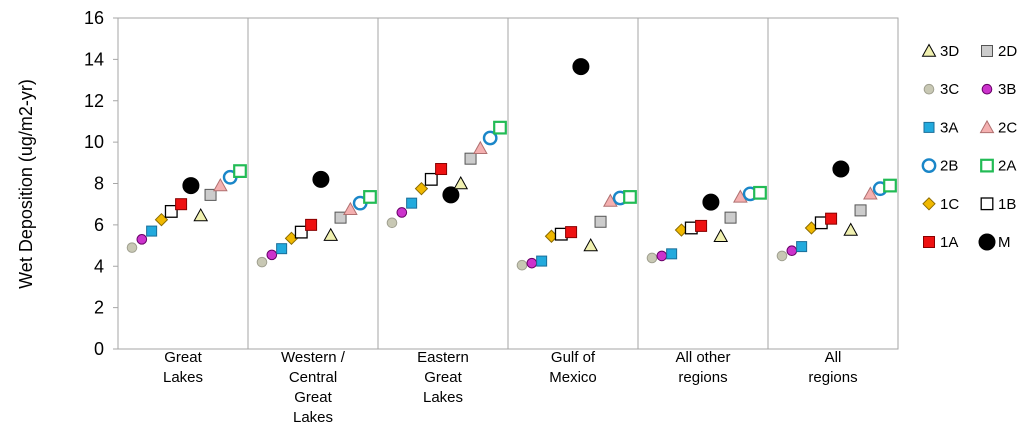 This screenshot has height=434, width=1034. What do you see at coordinates (99, 225) in the screenshot?
I see `y-tick-label: 6` at bounding box center [99, 225].